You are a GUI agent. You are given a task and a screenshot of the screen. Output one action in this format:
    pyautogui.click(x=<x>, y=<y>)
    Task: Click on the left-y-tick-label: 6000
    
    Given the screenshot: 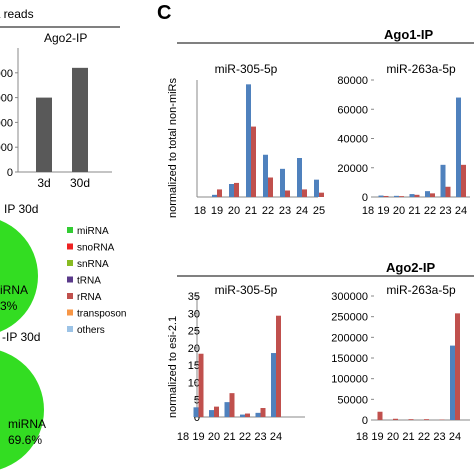 What is the action you would take?
    pyautogui.click(x=6, y=99)
    